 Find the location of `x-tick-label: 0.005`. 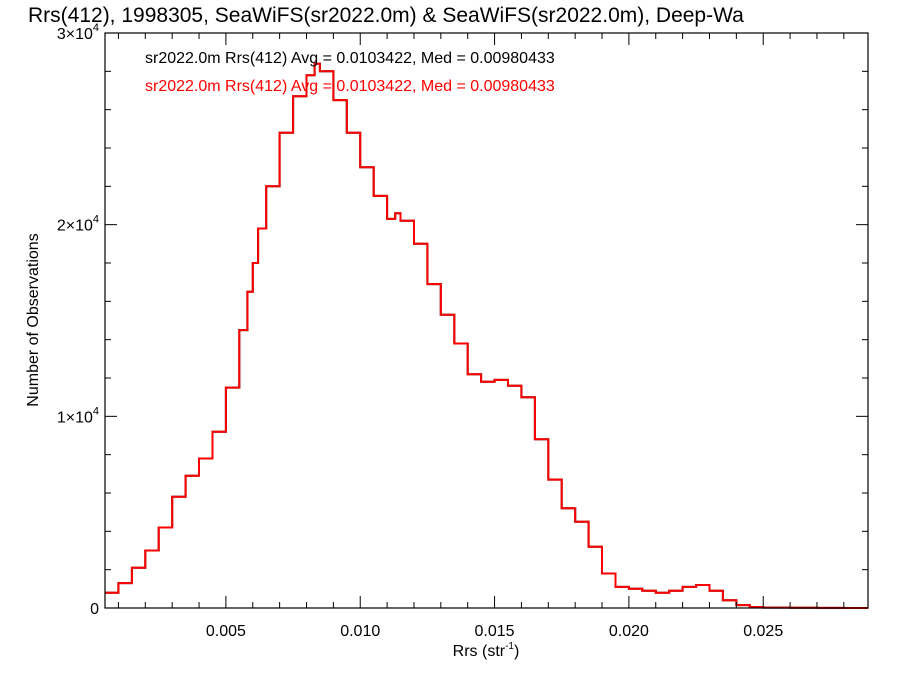

x-tick-label: 0.005 is located at coordinates (226, 631).